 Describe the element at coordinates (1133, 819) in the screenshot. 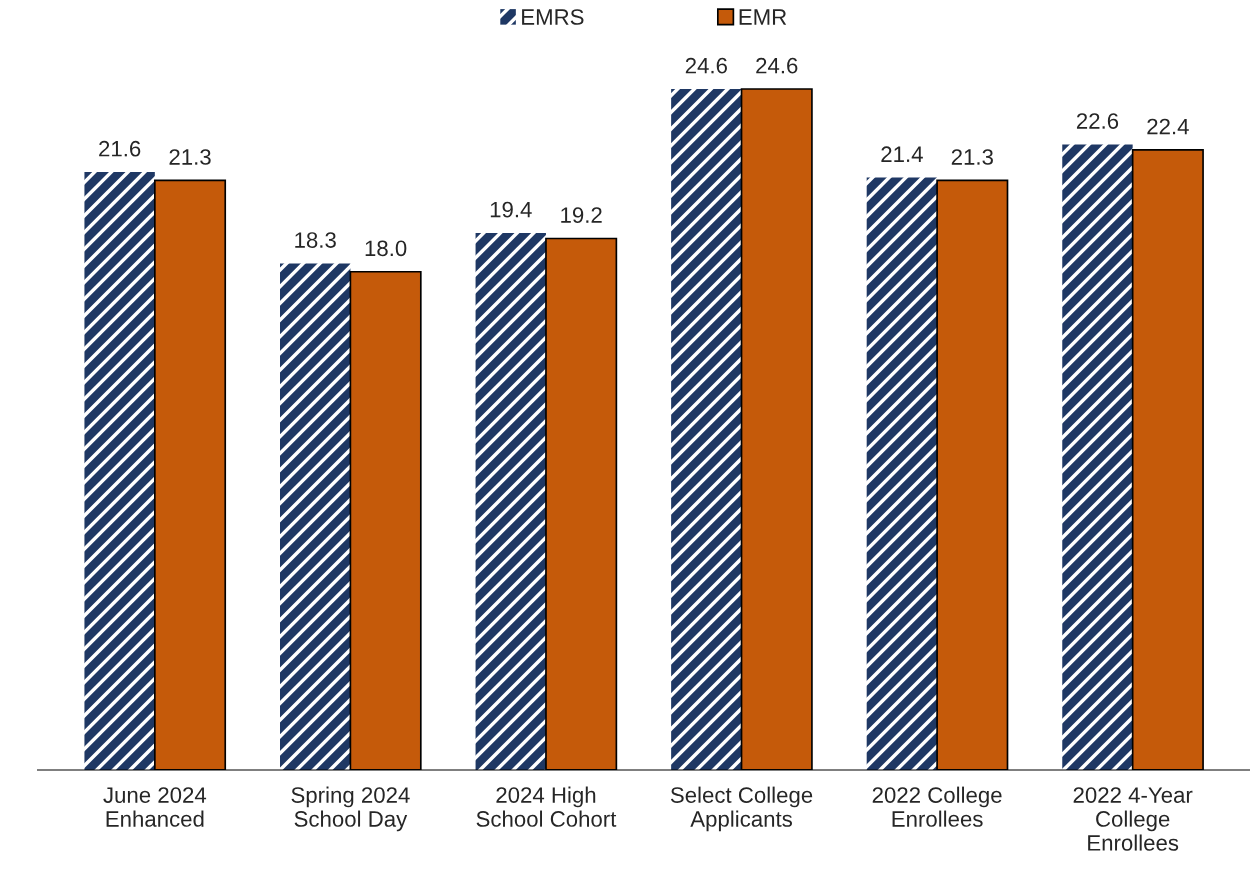

I see `x-tick-label: 2022 4-Year College Enrollees` at that location.